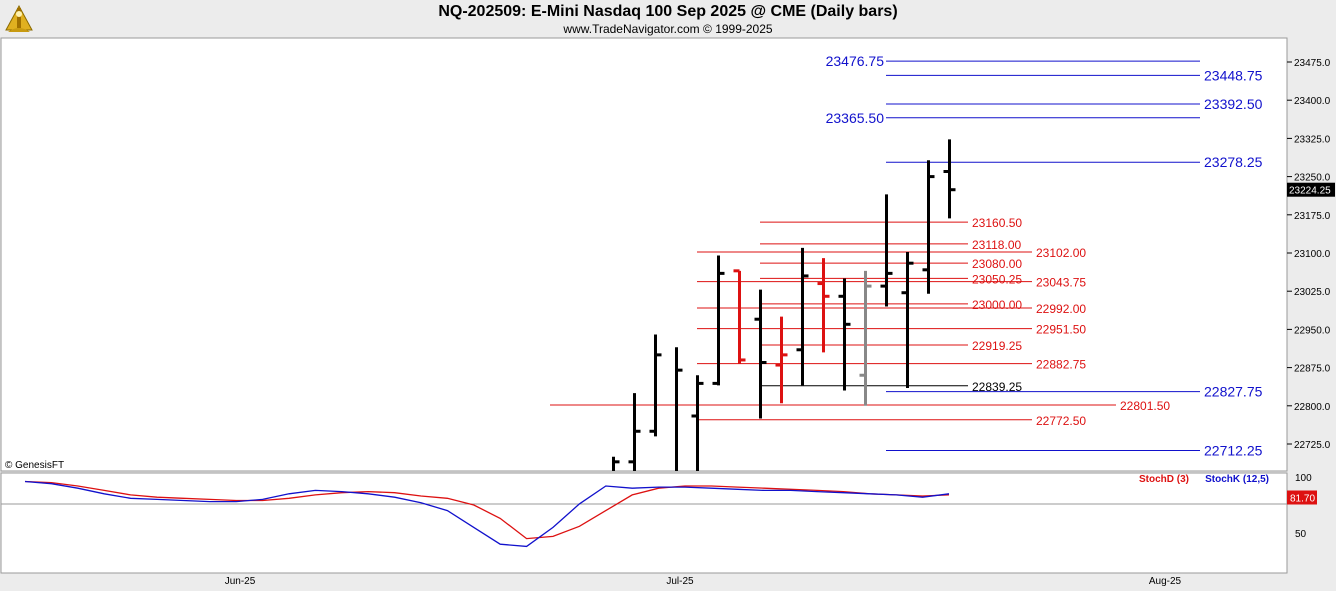 Image resolution: width=1336 pixels, height=591 pixels. I want to click on level-label: 22919.25, so click(997, 346).